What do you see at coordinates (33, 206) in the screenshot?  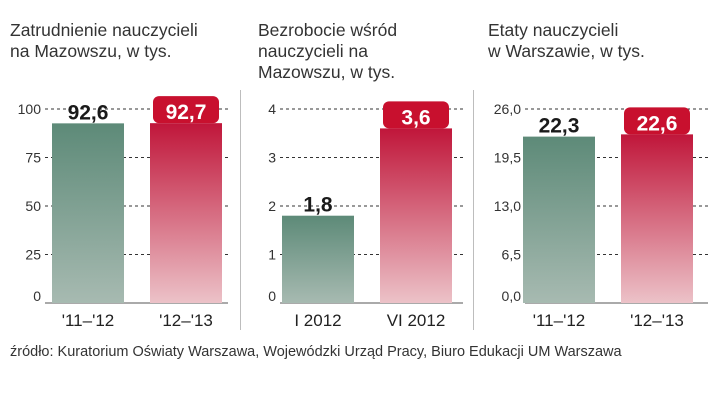 I see `y-tick-label: 50` at bounding box center [33, 206].